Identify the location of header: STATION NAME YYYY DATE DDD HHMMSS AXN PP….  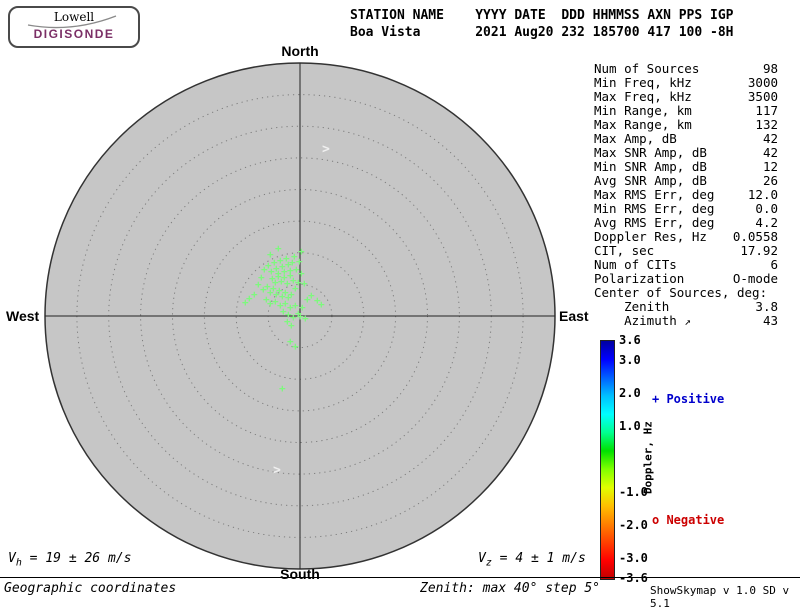
(542, 24).